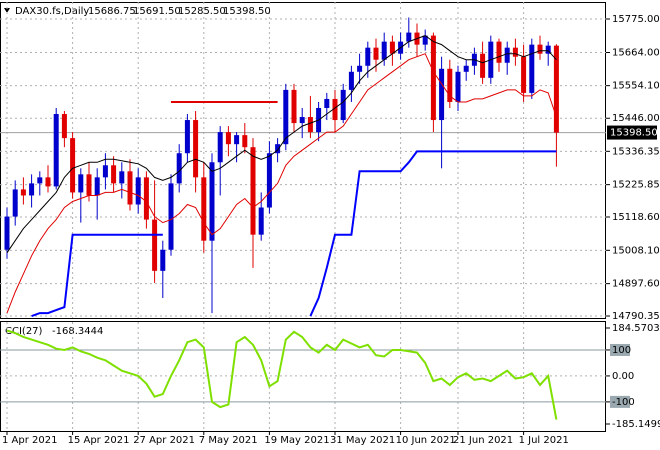  What do you see at coordinates (228, 440) in the screenshot?
I see `x-tick-label: 7 May 2021` at bounding box center [228, 440].